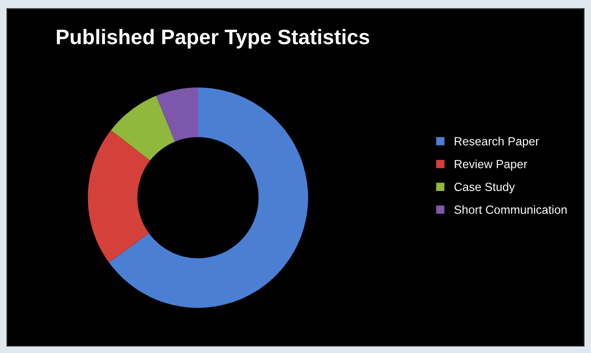 This screenshot has height=353, width=591. Describe the element at coordinates (484, 188) in the screenshot. I see `legend-label: Case Study` at that location.